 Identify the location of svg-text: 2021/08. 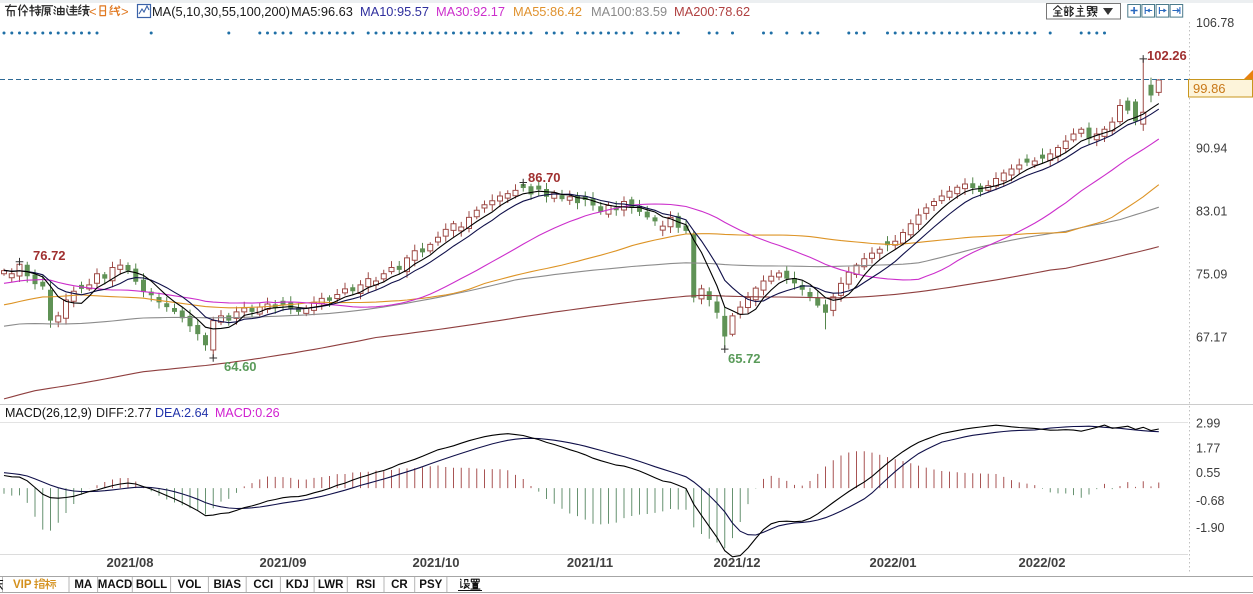
(130, 562).